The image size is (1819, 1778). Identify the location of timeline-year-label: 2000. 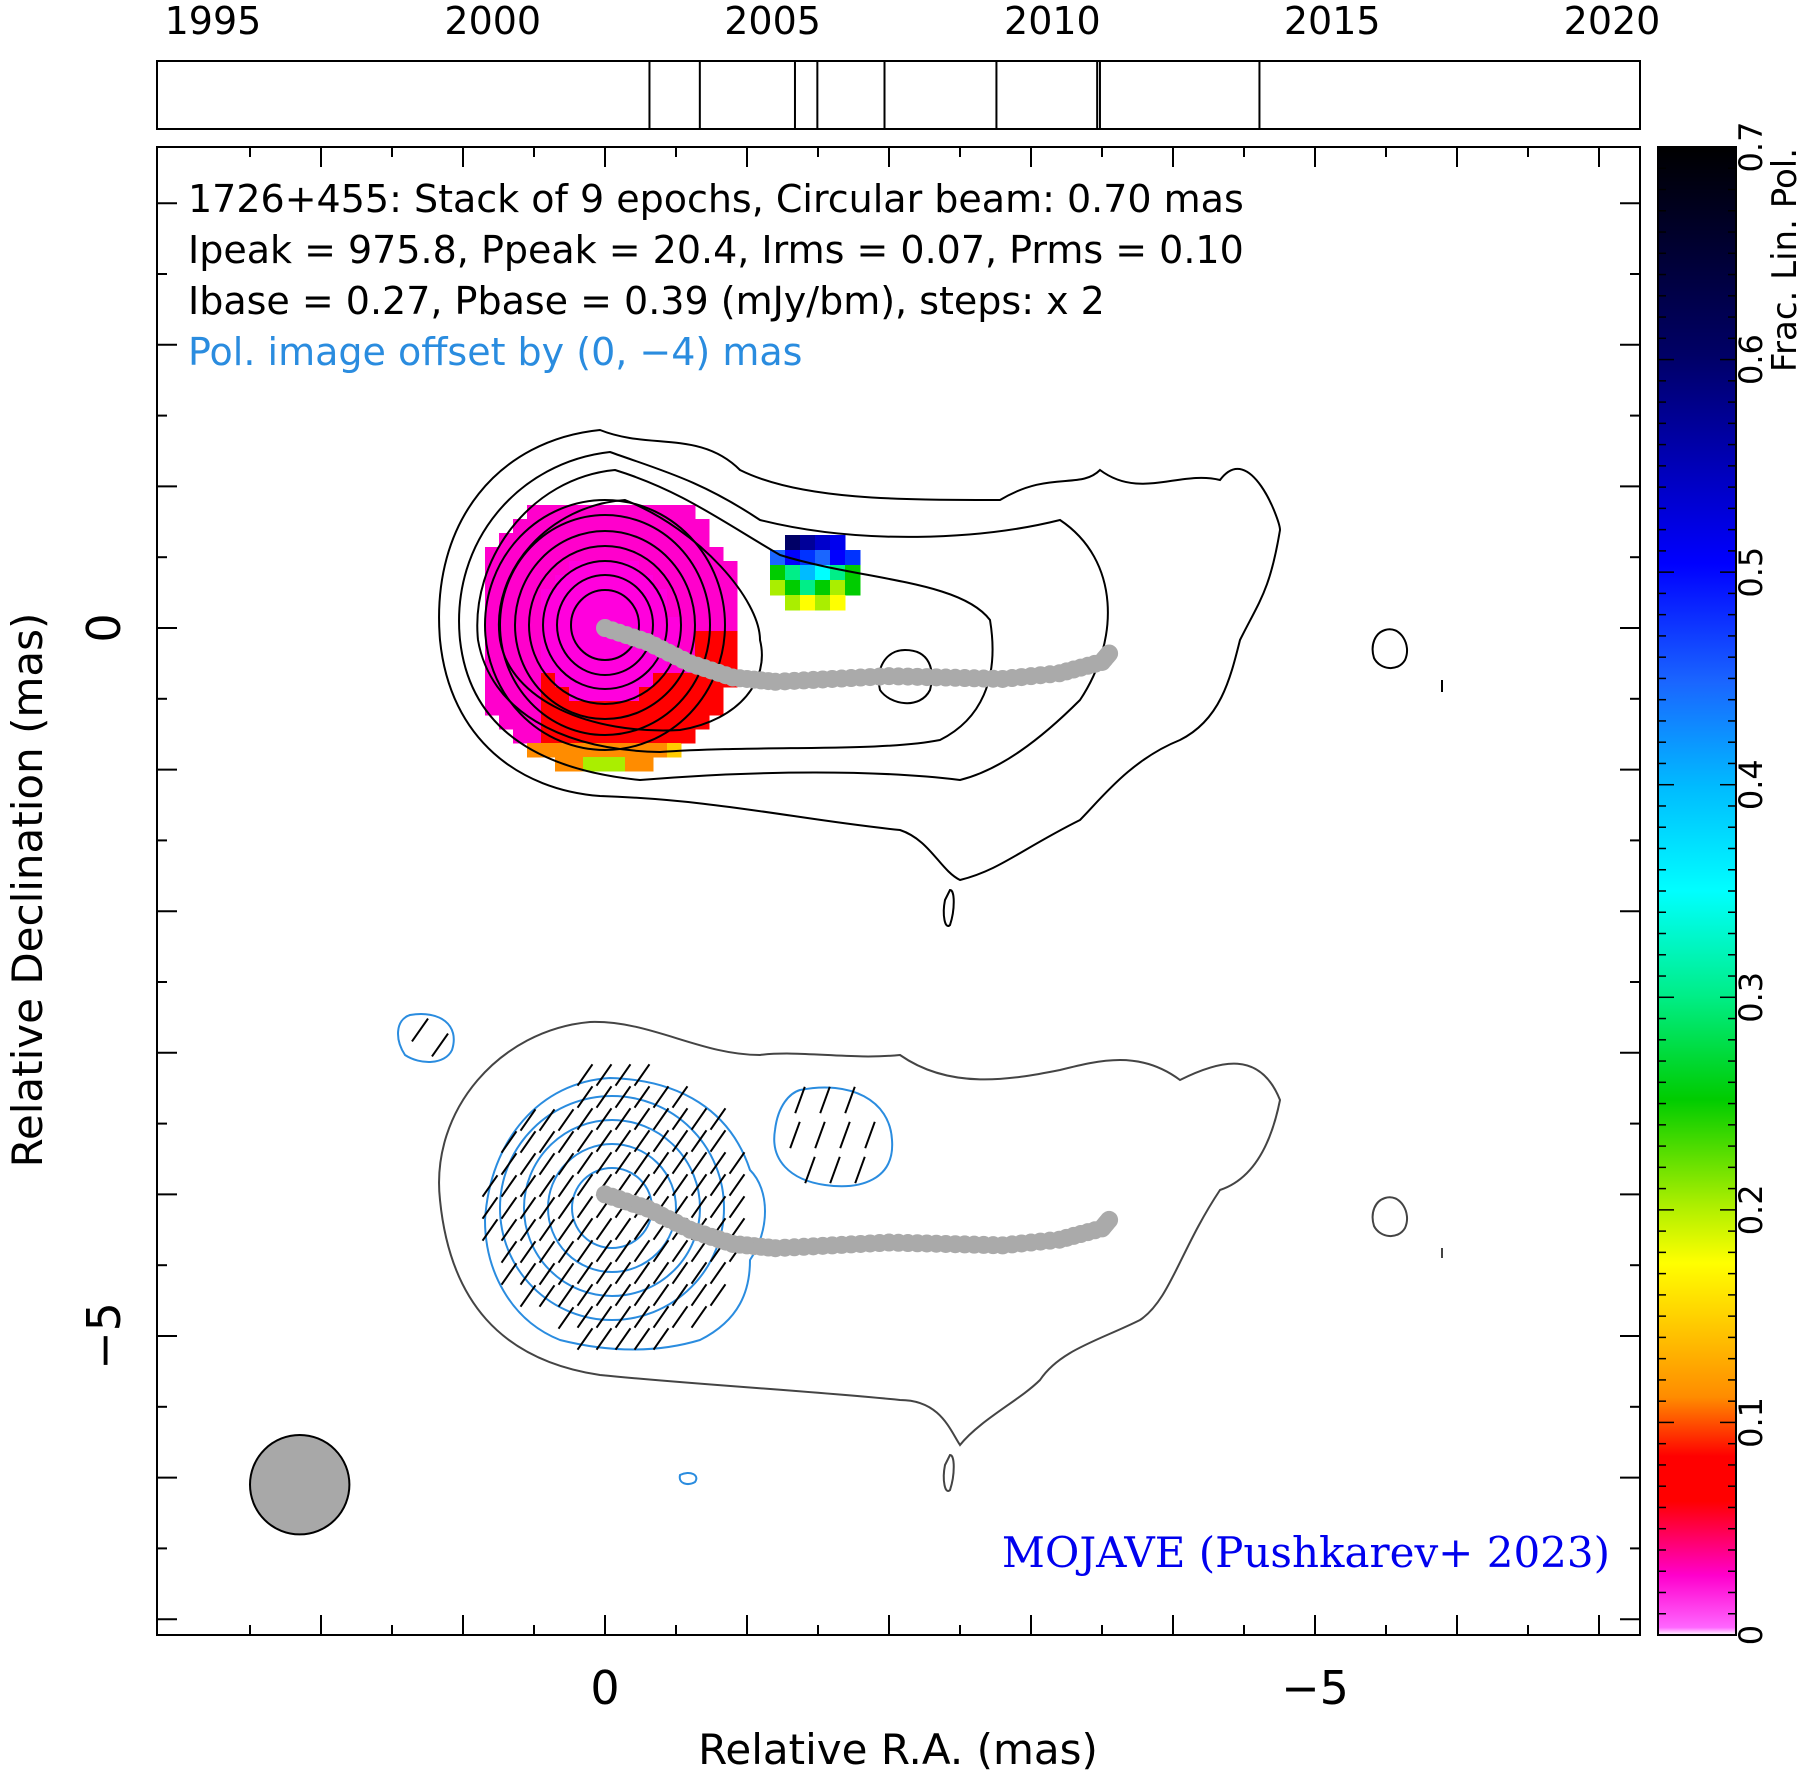
(492, 21).